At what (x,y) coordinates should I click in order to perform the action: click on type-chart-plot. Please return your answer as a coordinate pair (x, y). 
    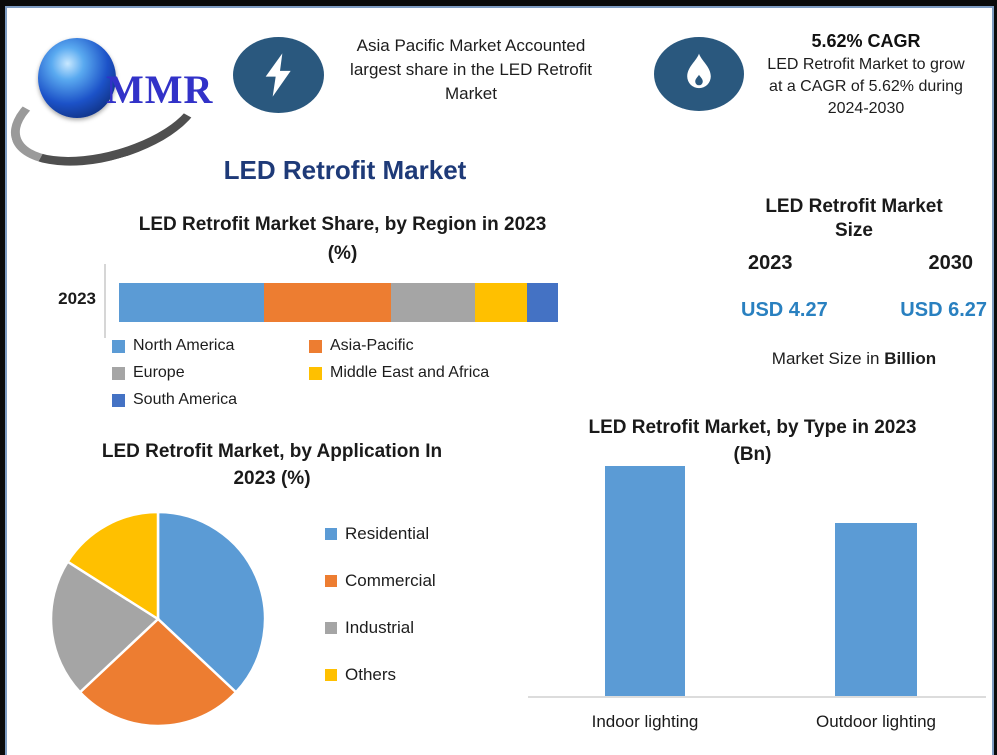
    Looking at the image, I should click on (757, 576).